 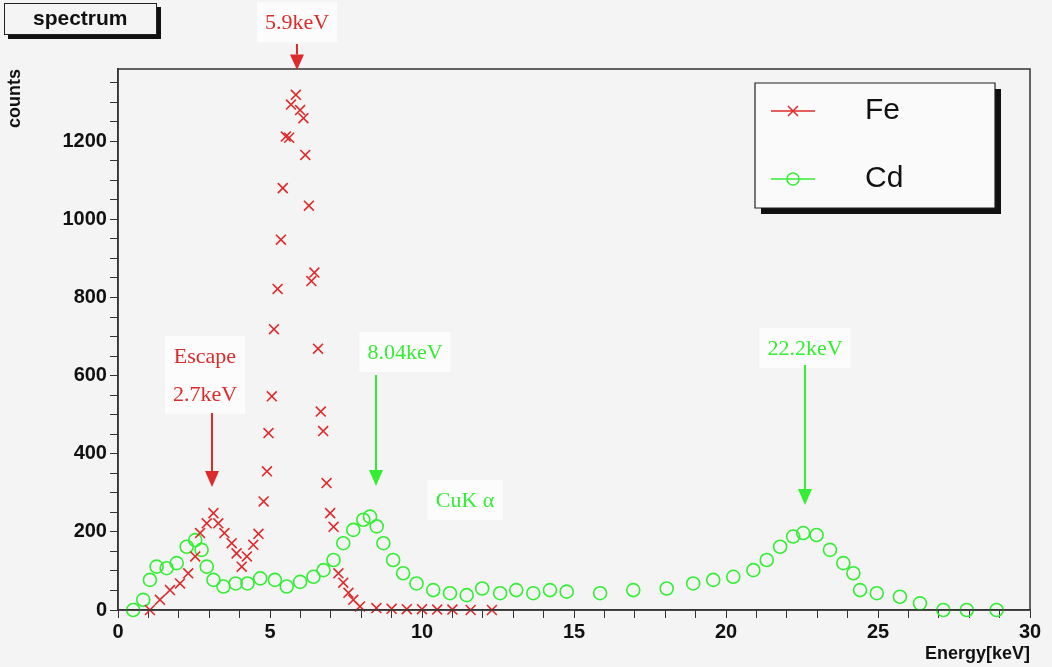 I want to click on y-tick-label: 200, so click(x=90, y=530).